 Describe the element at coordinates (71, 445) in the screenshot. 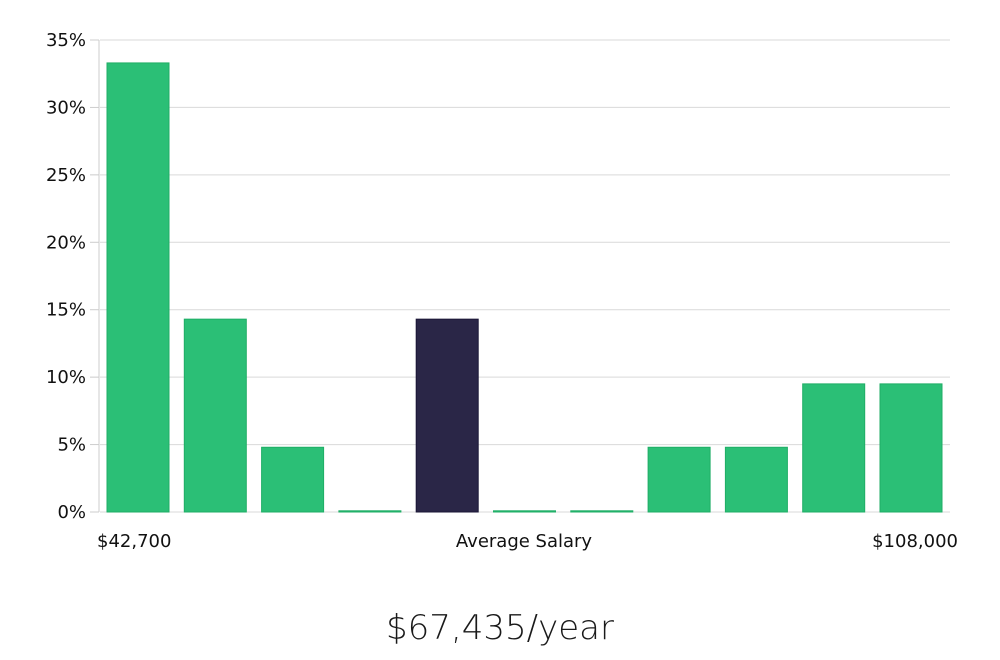

I see `y-tick-label: 5%` at that location.